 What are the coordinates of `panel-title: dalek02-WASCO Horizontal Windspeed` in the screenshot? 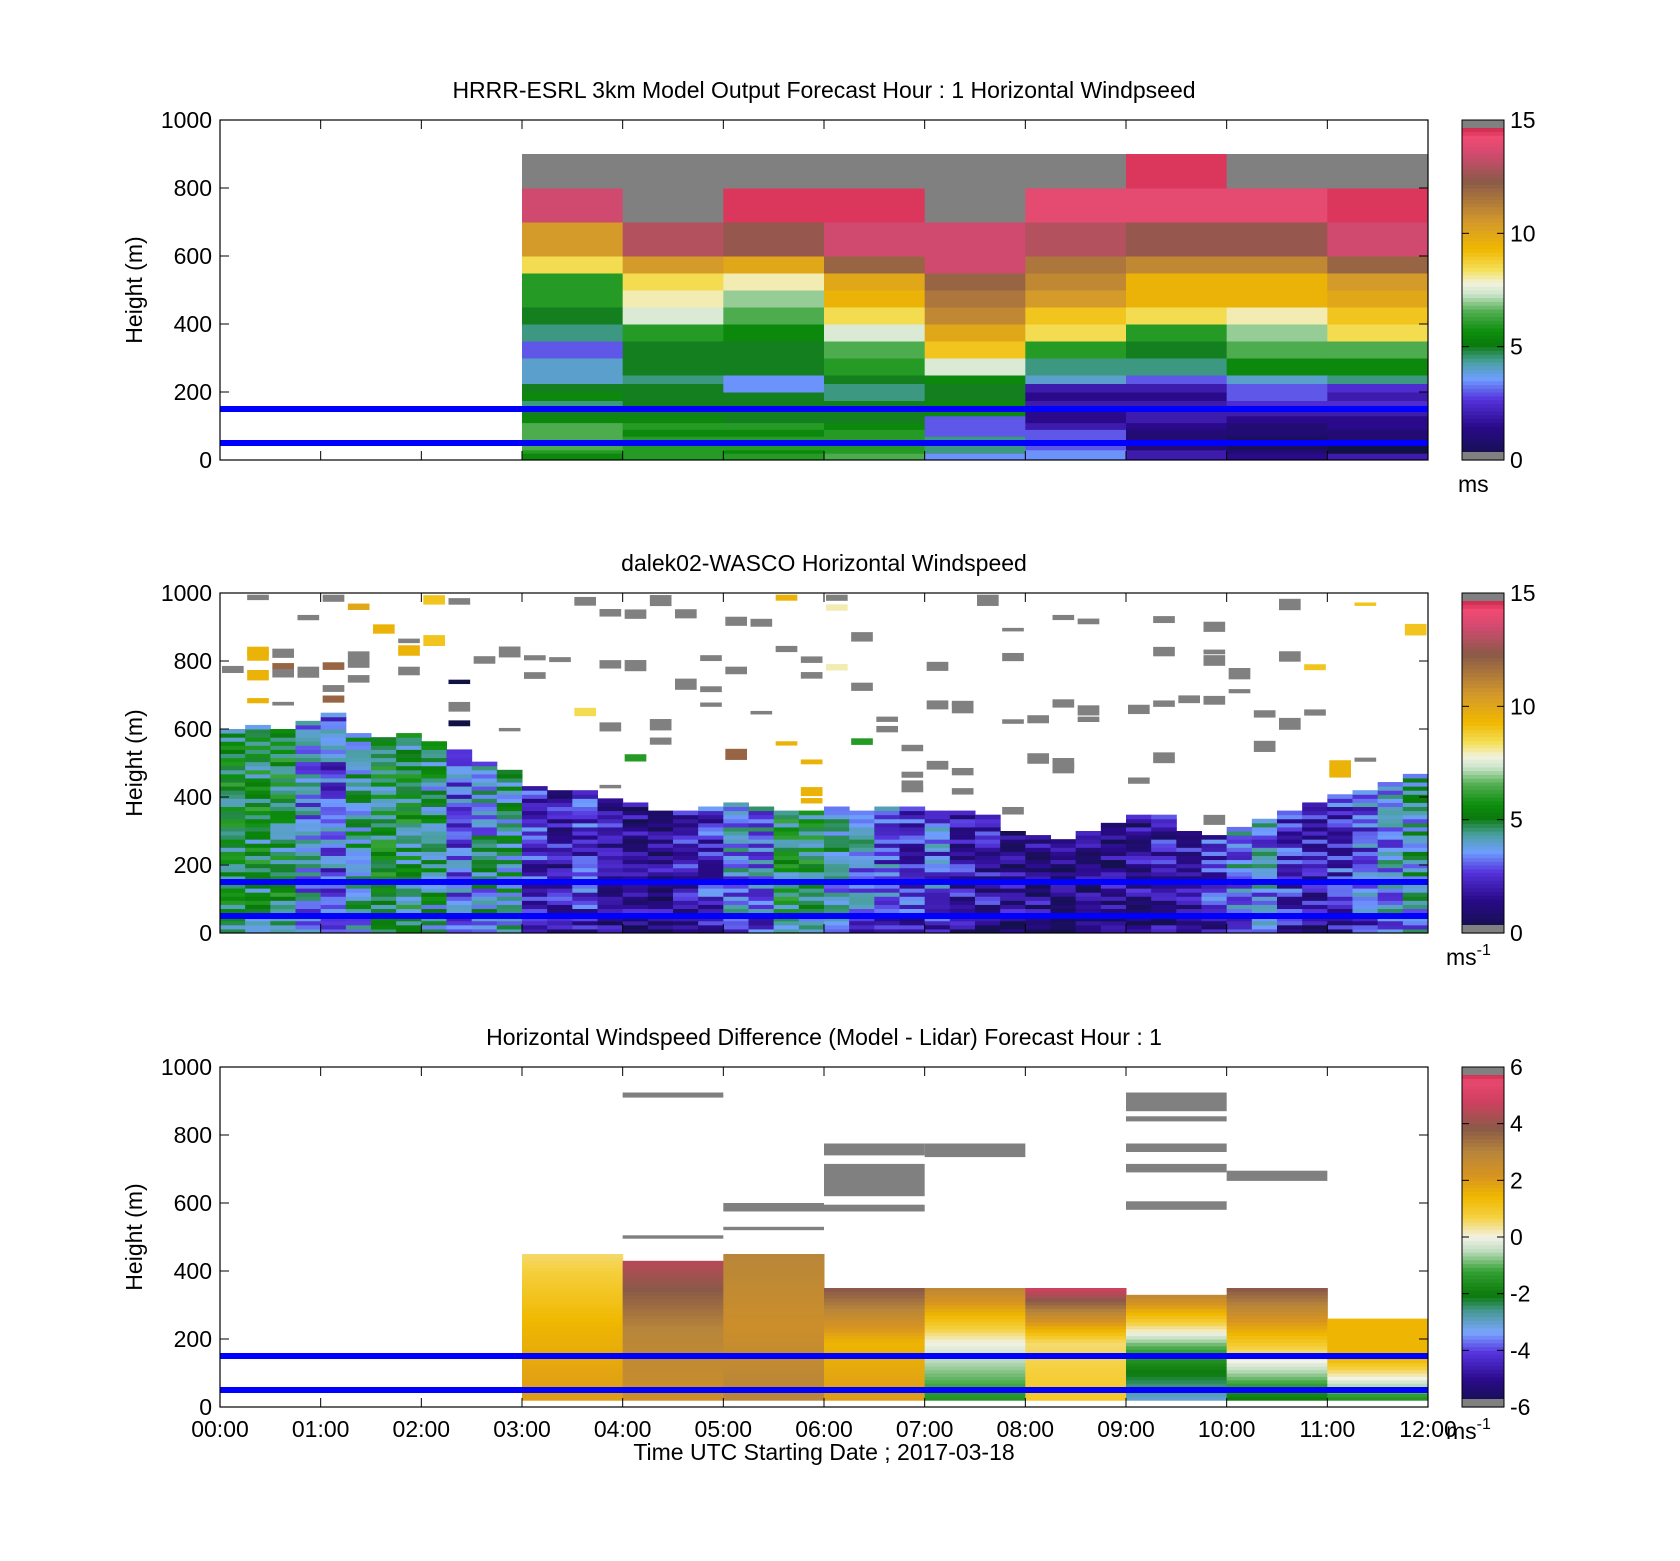 It's located at (824, 563).